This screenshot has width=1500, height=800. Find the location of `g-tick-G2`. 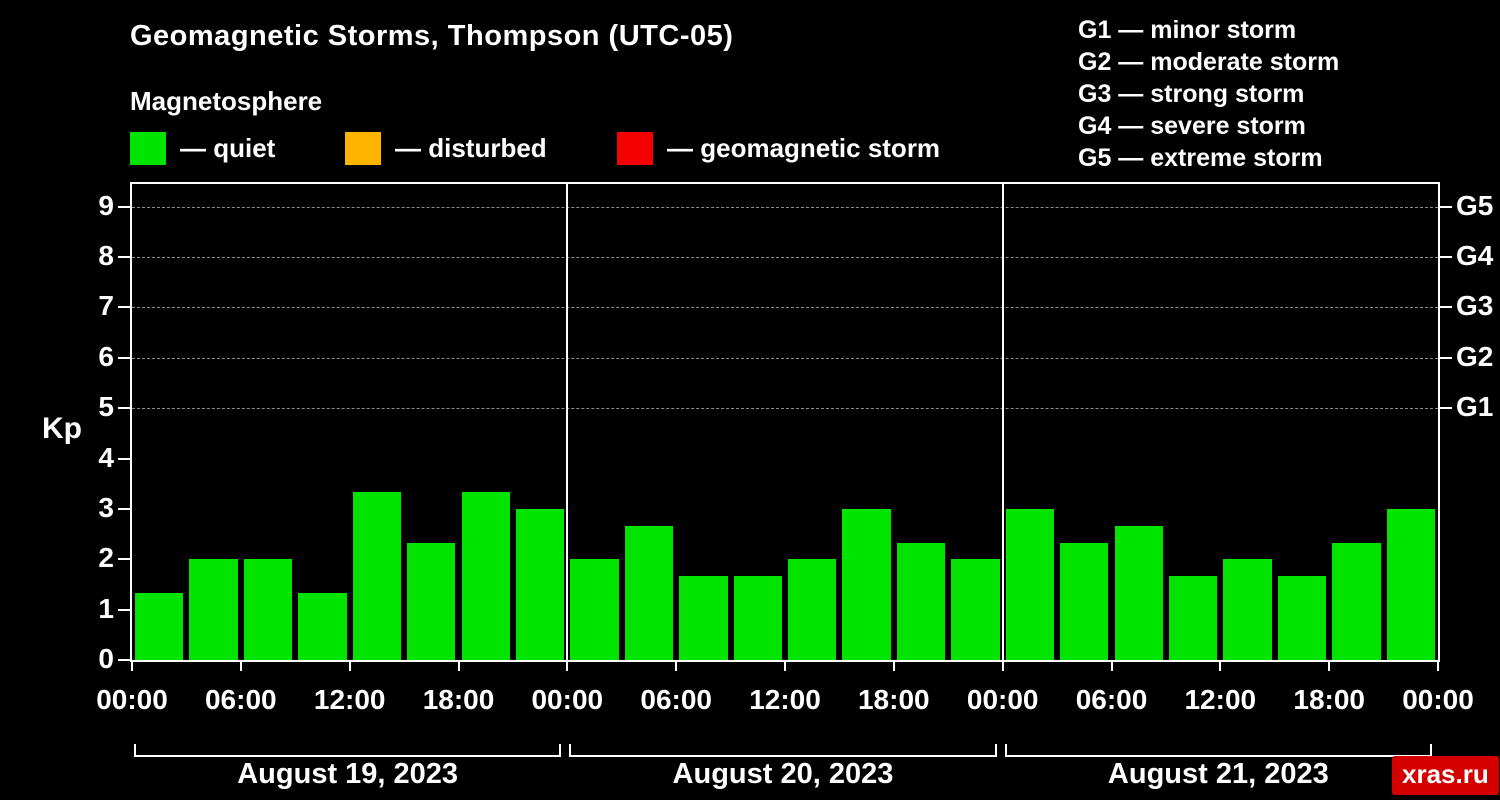

g-tick-G2 is located at coordinates (1446, 357).